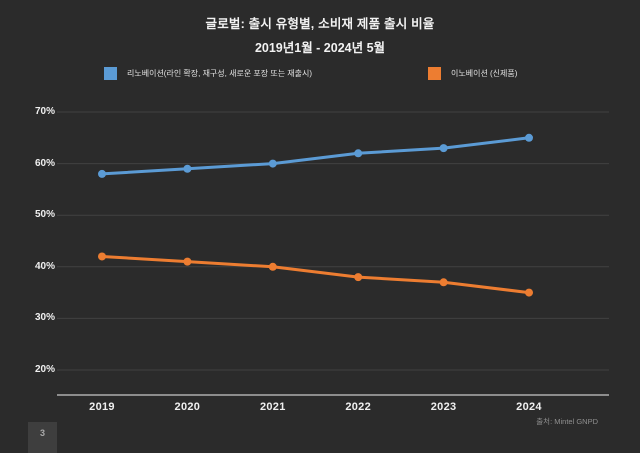  I want to click on source-note: 출처: Mintel GNPD, so click(567, 421).